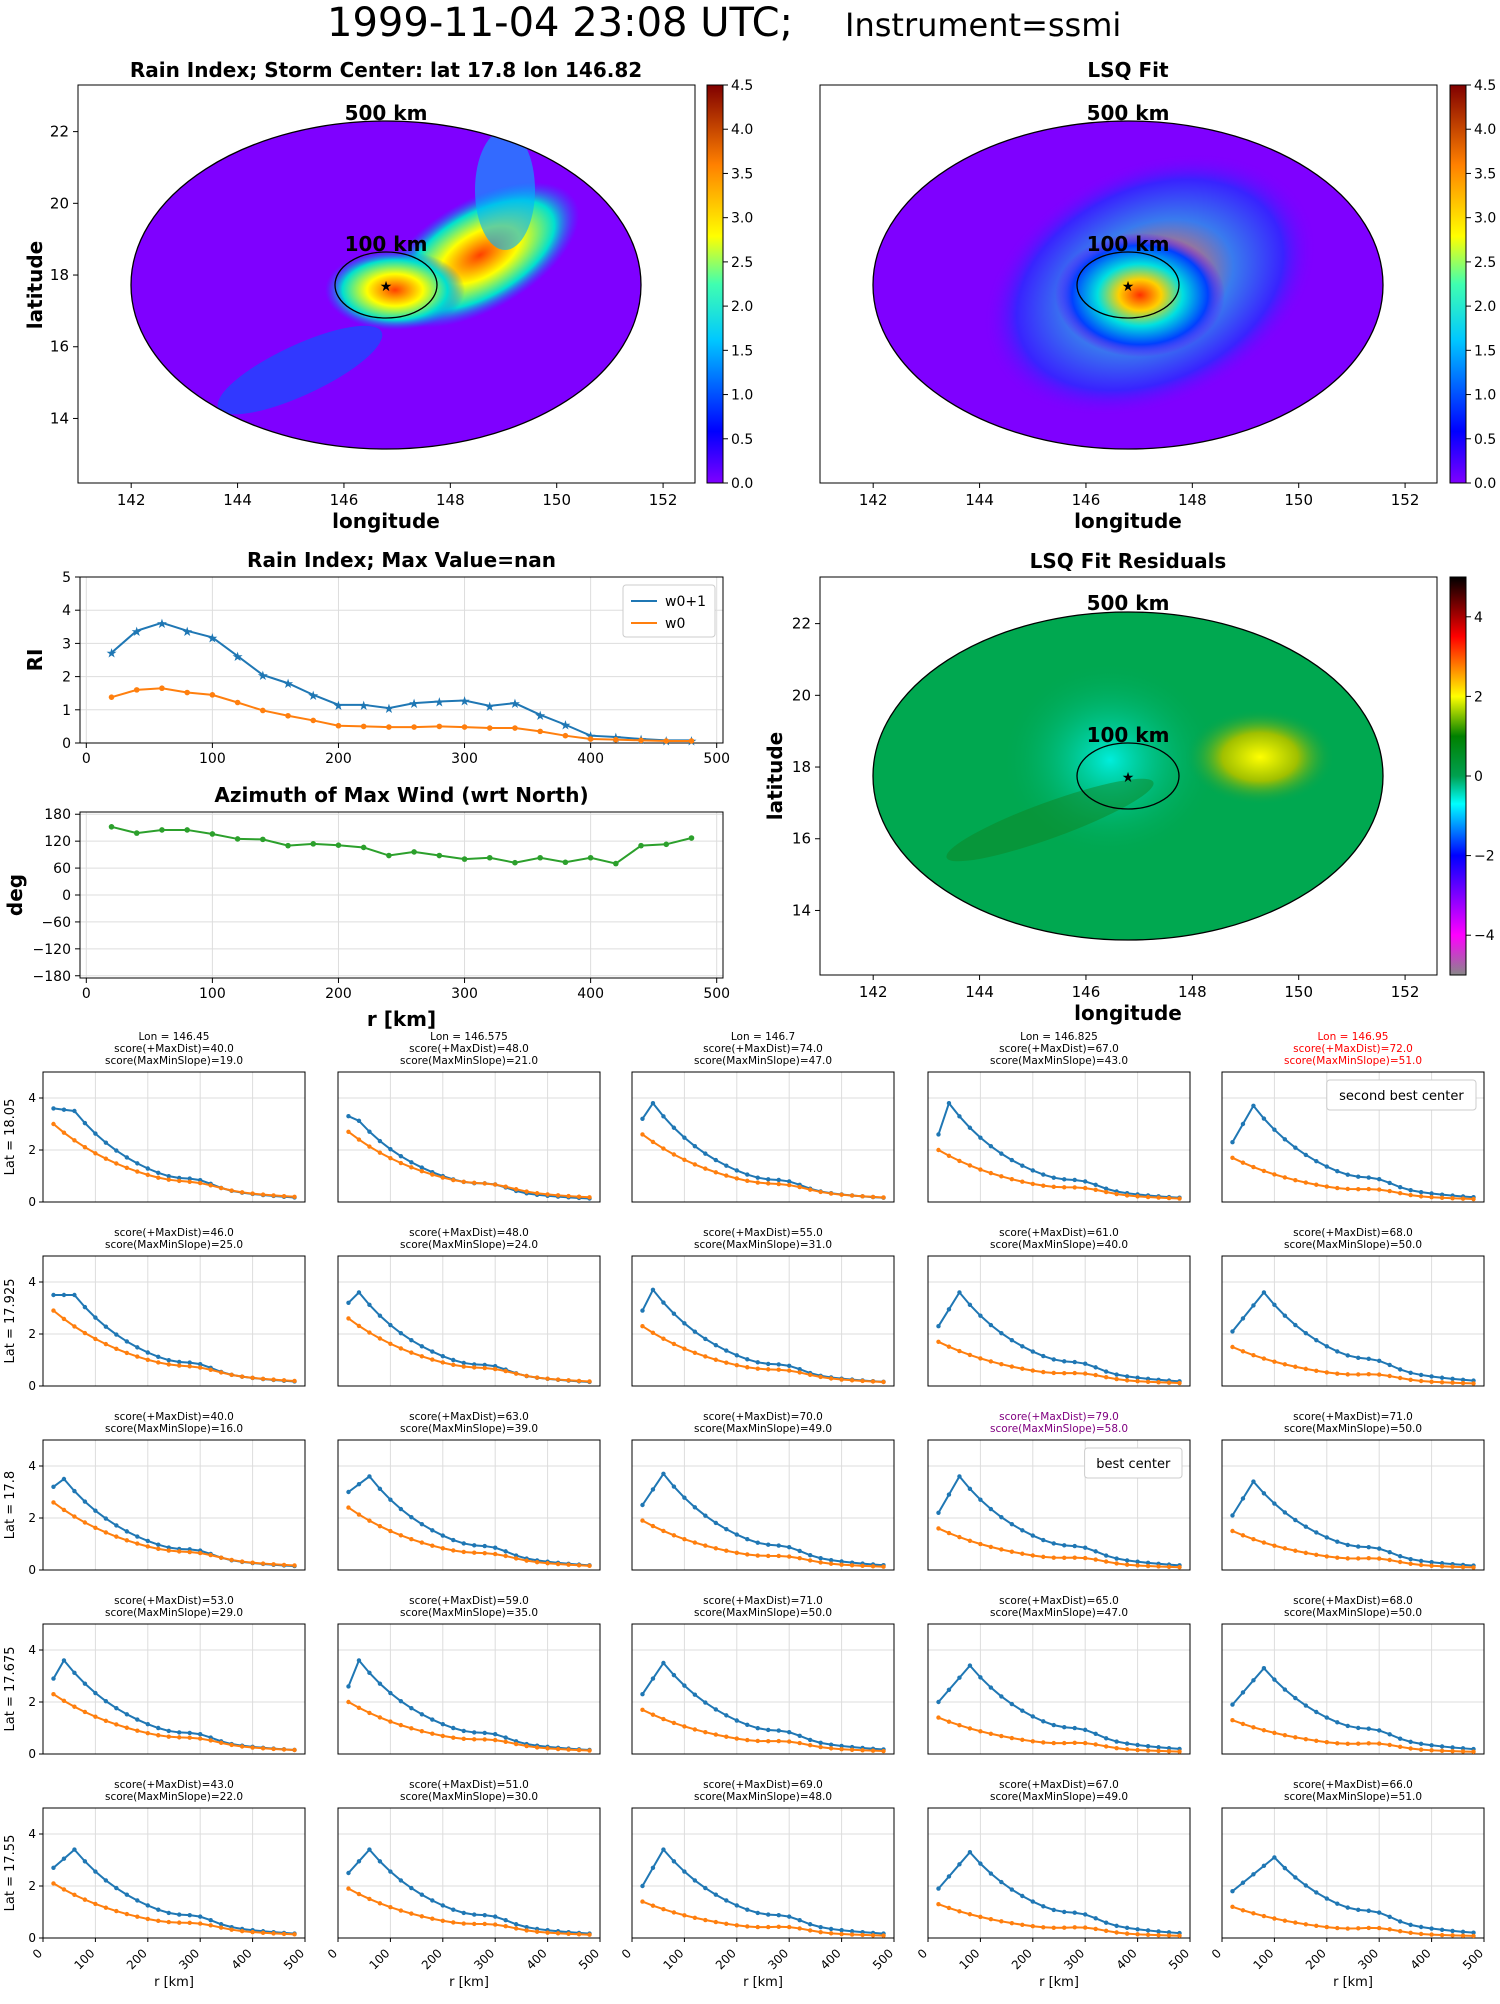 This screenshot has width=1500, height=2004. Describe the element at coordinates (364, 706) in the screenshot. I see `data-point: ★` at that location.